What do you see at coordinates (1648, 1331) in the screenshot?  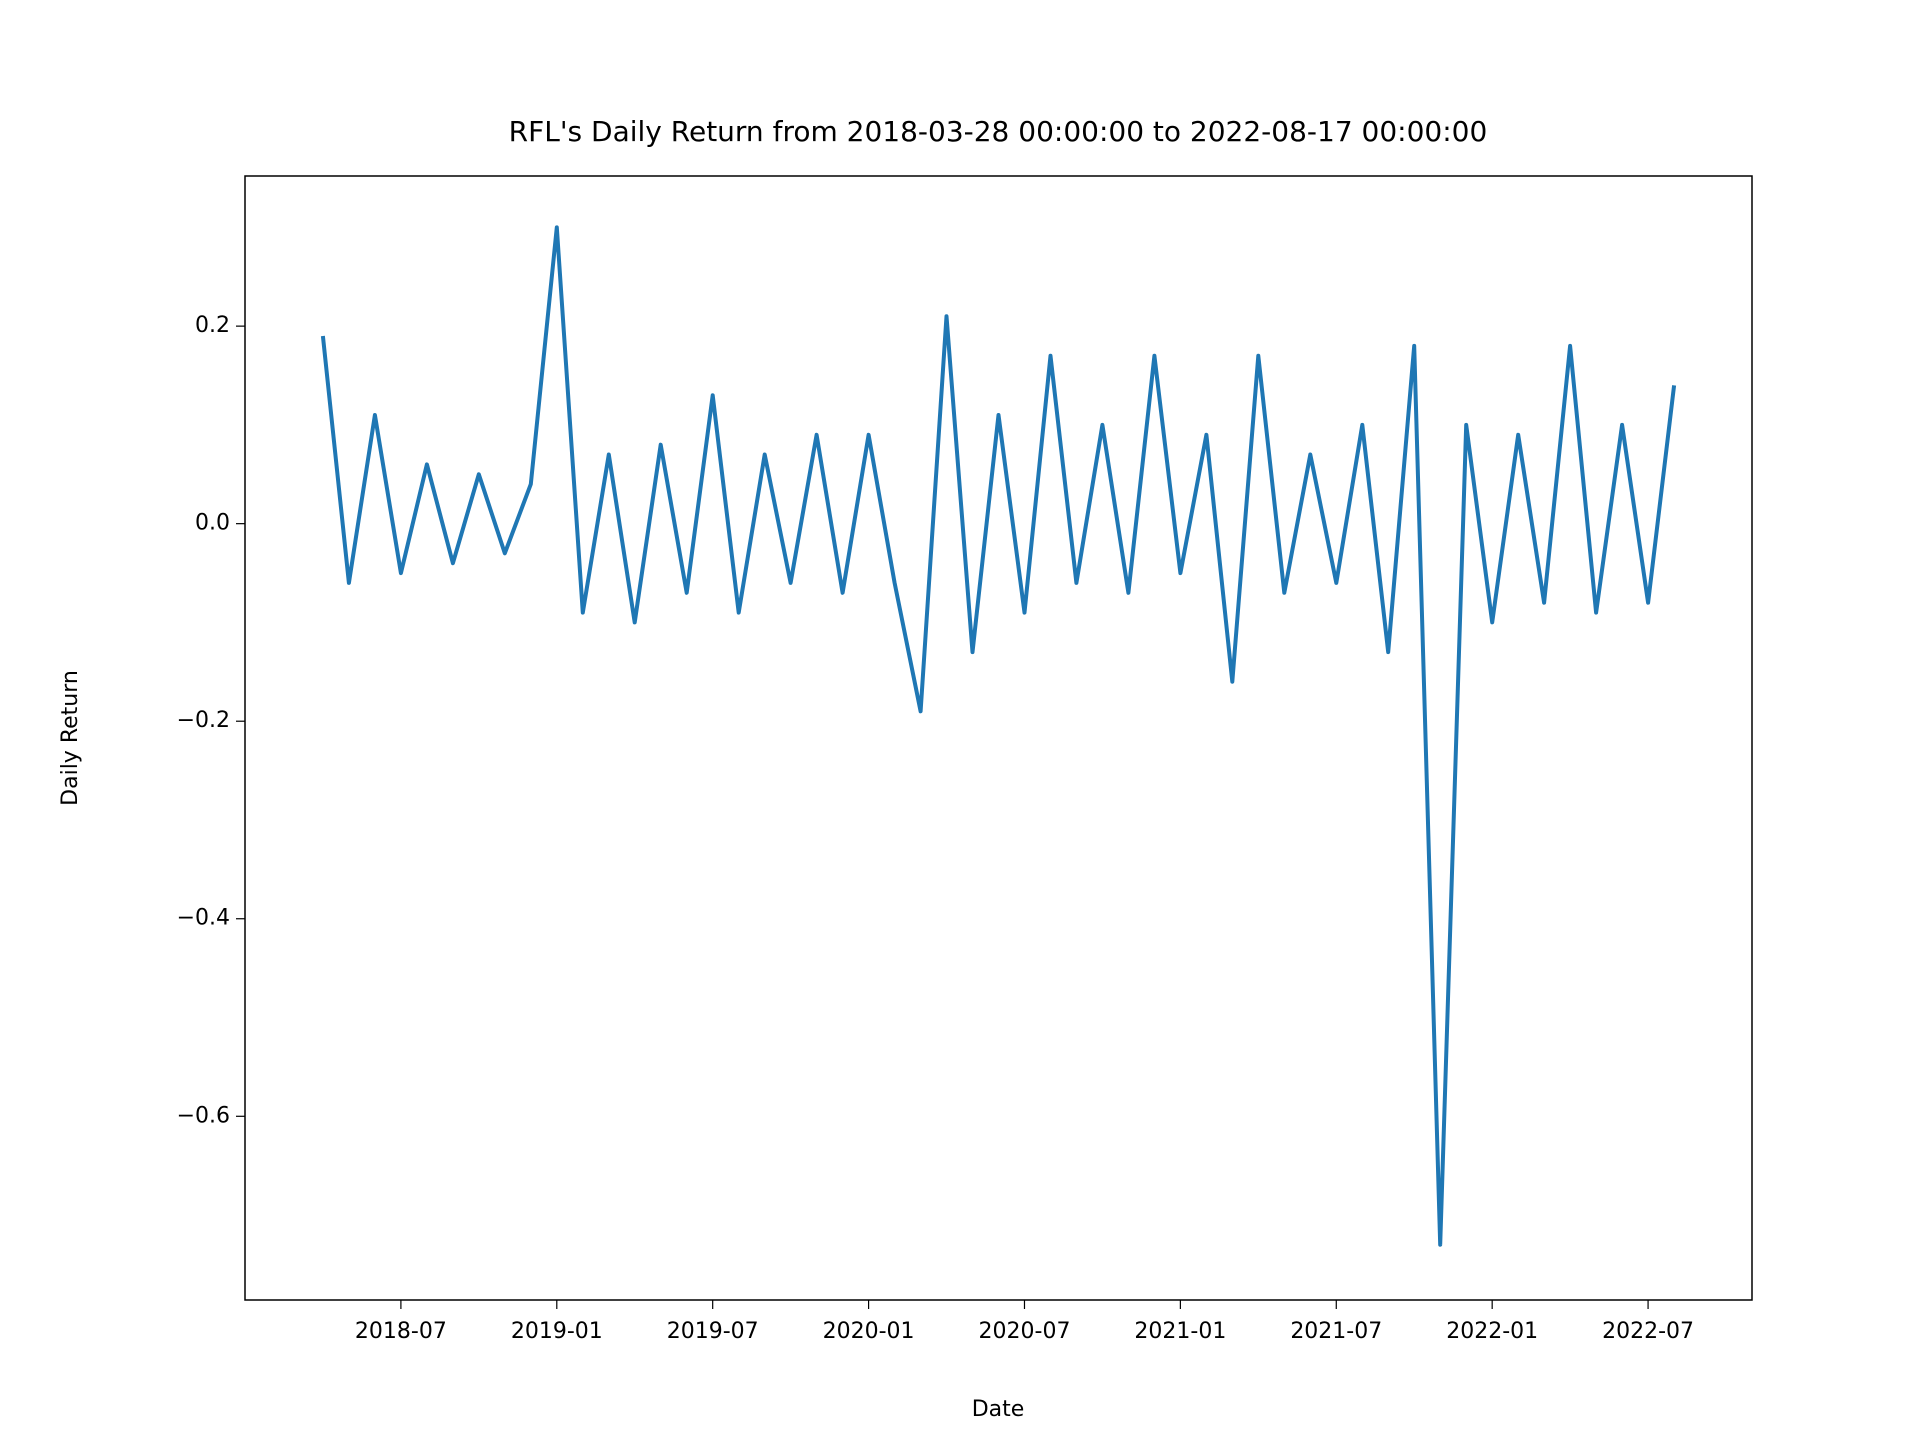 I see `x-tick-label: 2022-07` at bounding box center [1648, 1331].